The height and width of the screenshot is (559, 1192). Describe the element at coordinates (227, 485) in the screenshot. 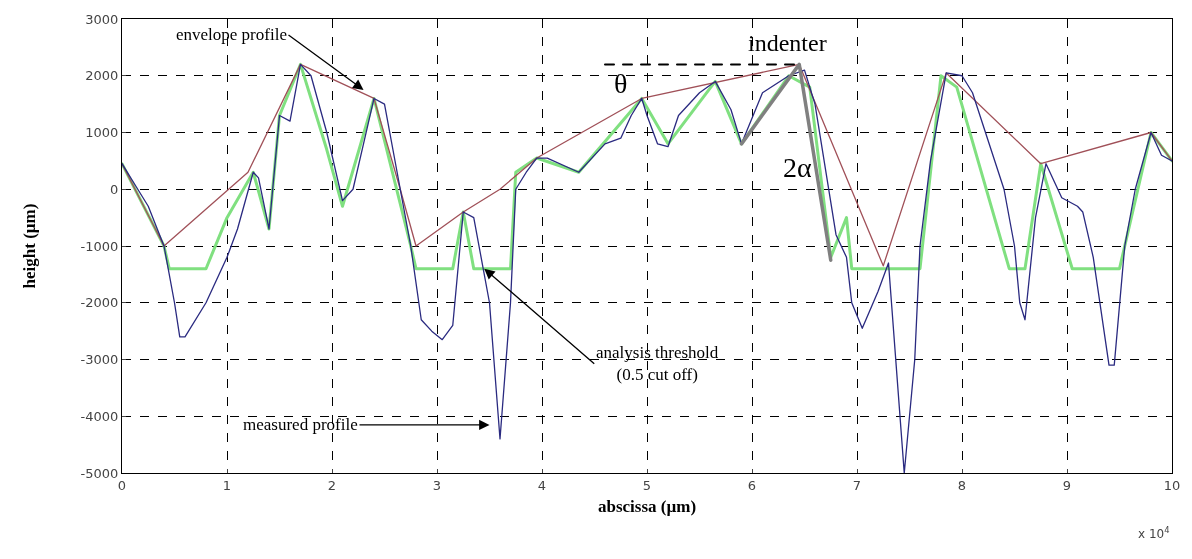

I see `x-tick-label: 1` at that location.